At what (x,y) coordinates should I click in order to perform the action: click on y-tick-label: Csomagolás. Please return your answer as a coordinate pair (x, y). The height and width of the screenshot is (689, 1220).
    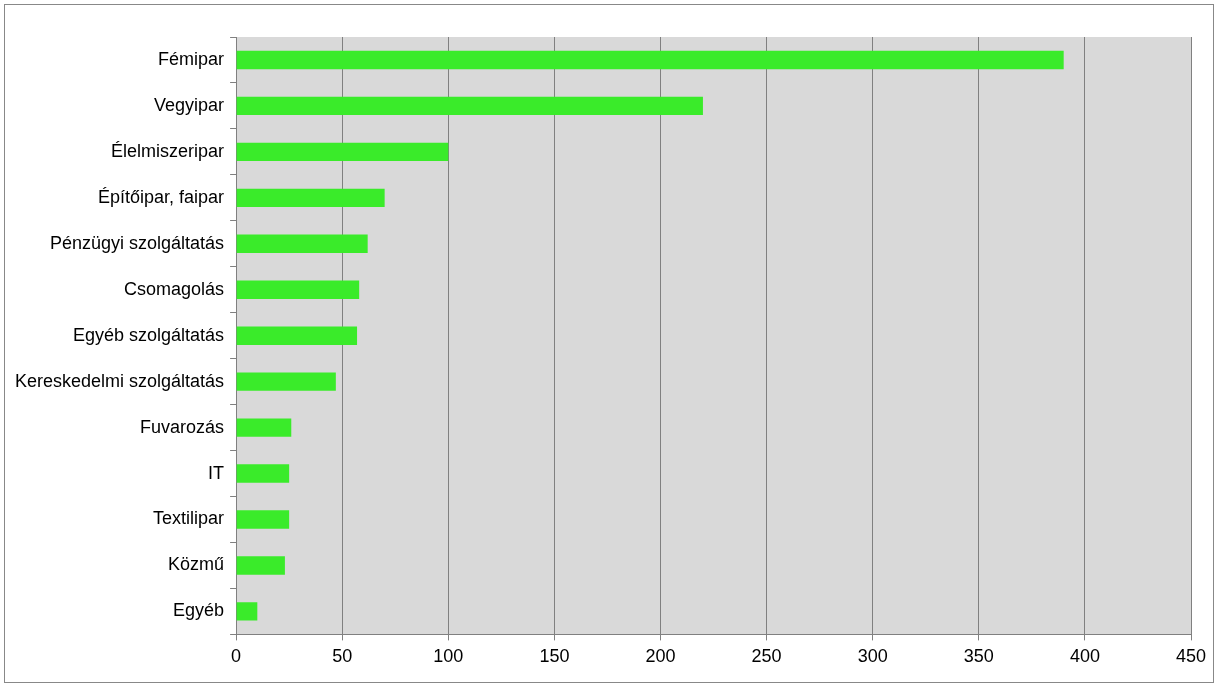
    Looking at the image, I should click on (174, 288).